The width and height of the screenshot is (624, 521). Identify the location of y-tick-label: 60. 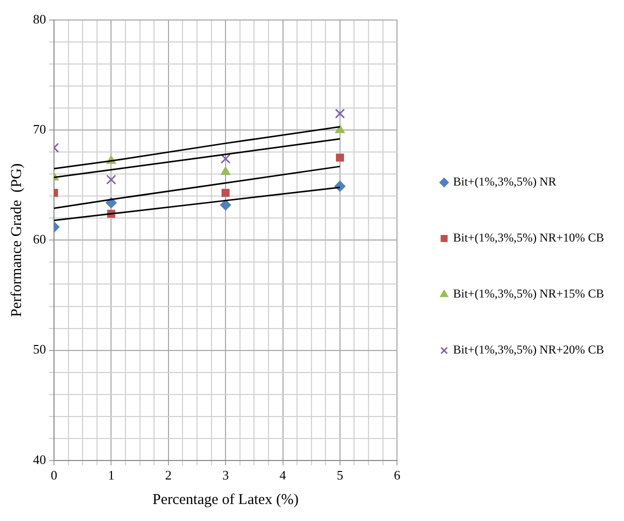
(39, 239).